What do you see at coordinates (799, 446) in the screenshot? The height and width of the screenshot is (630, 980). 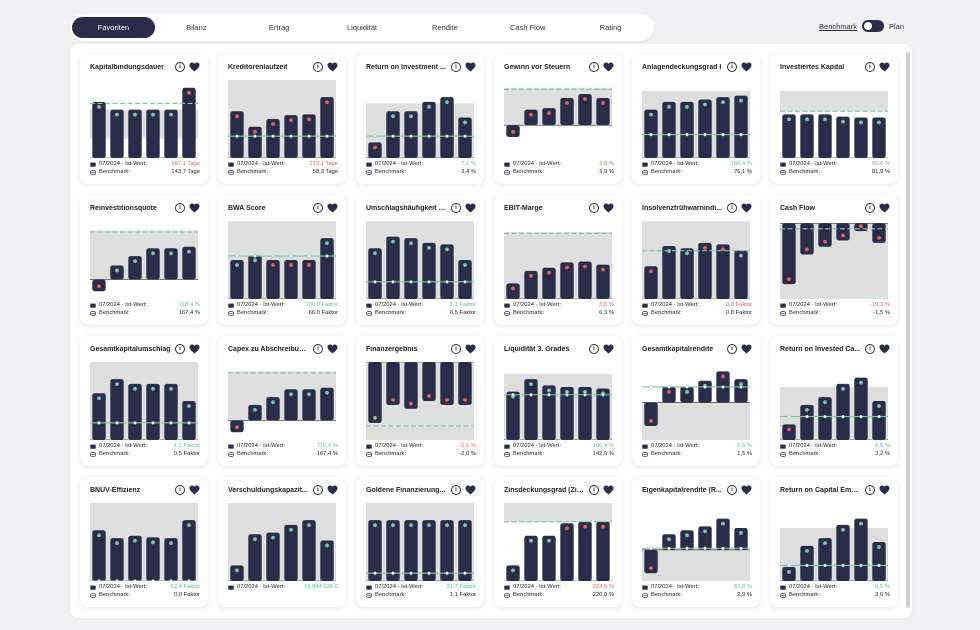 I see `period-label: 07/2024` at bounding box center [799, 446].